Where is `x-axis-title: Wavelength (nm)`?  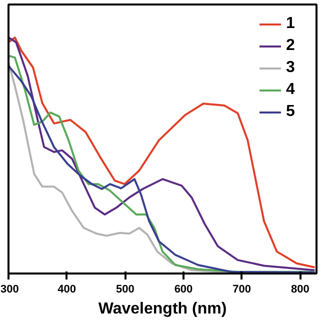 x-axis-title: Wavelength (nm) is located at coordinates (162, 309).